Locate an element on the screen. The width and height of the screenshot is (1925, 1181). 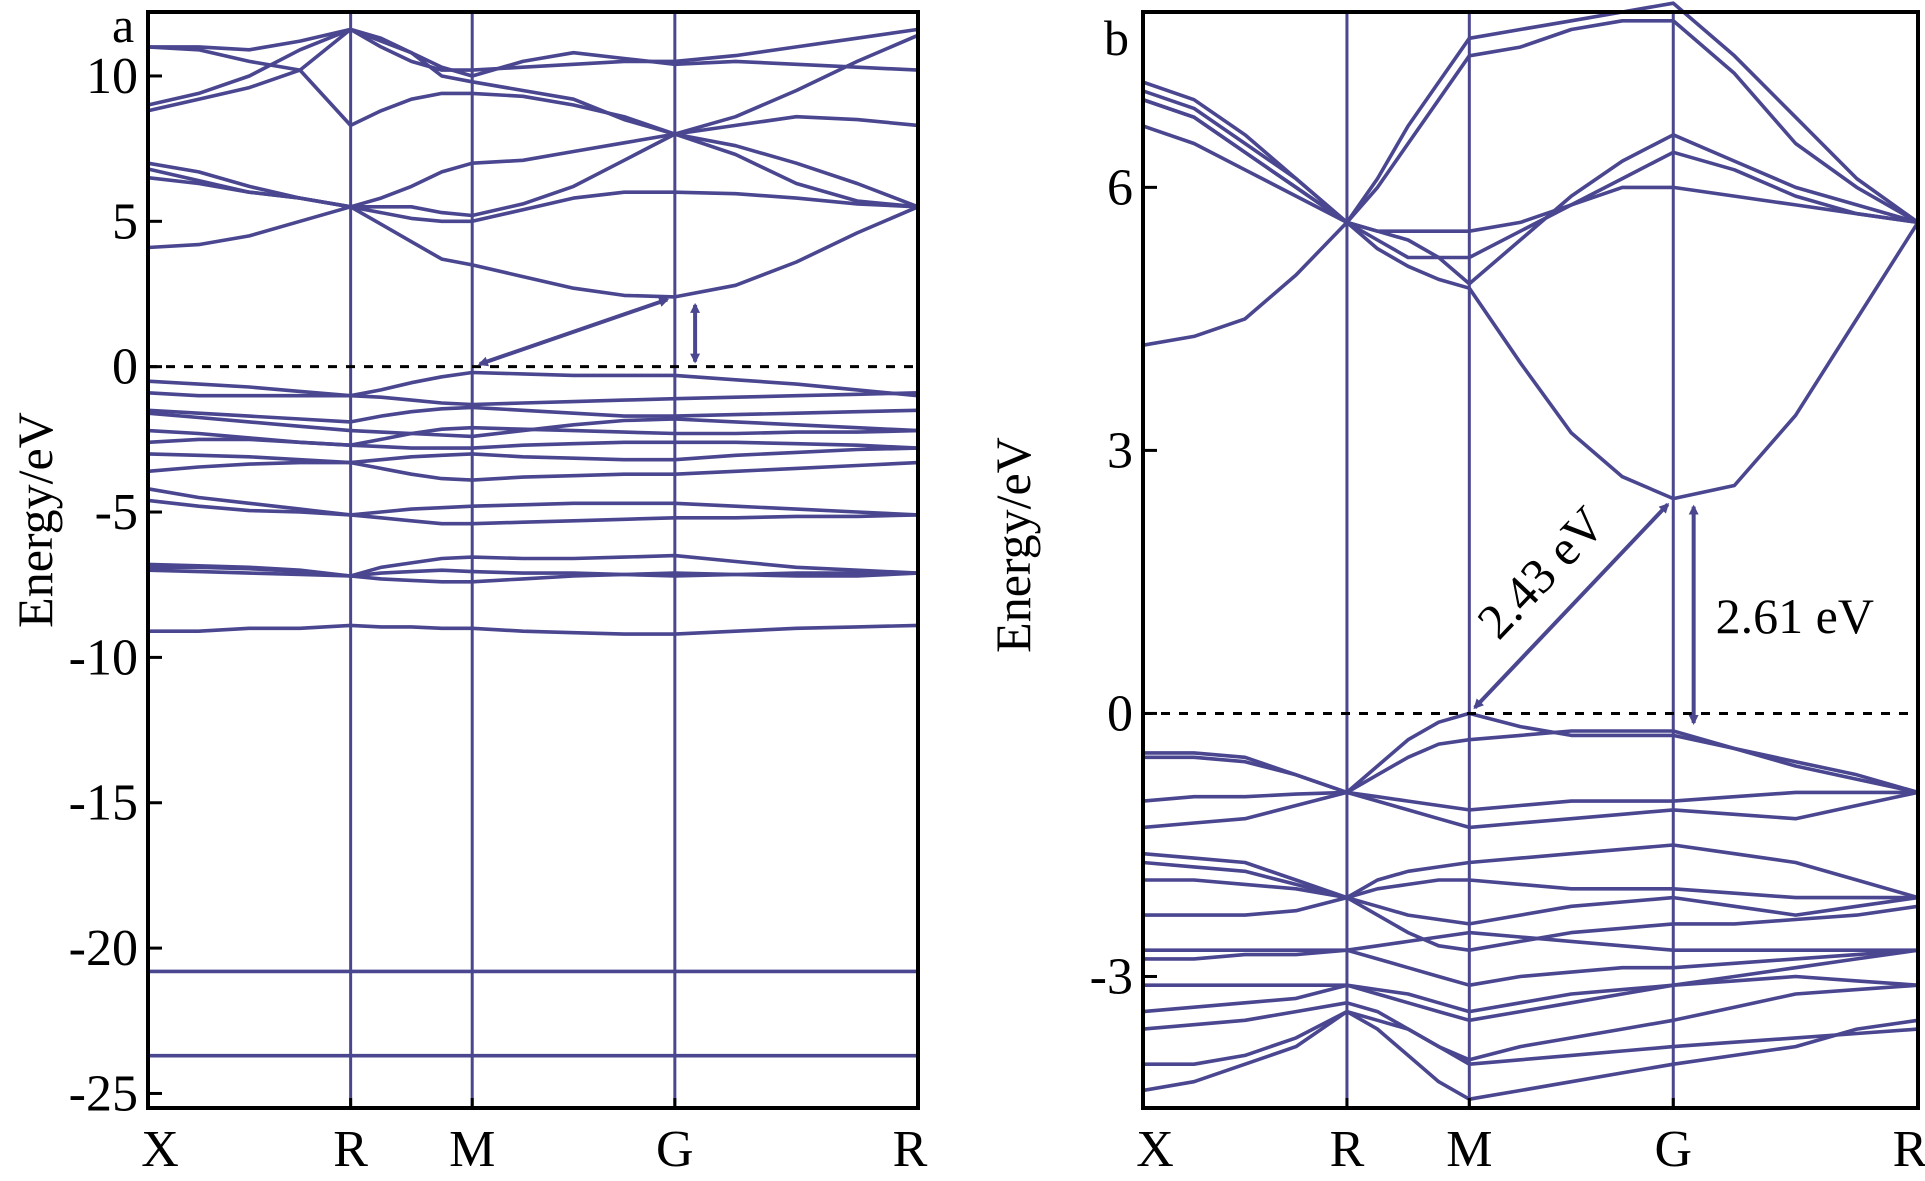
panel-b-direct-gap-label: 2.61 eV is located at coordinates (1795, 616).